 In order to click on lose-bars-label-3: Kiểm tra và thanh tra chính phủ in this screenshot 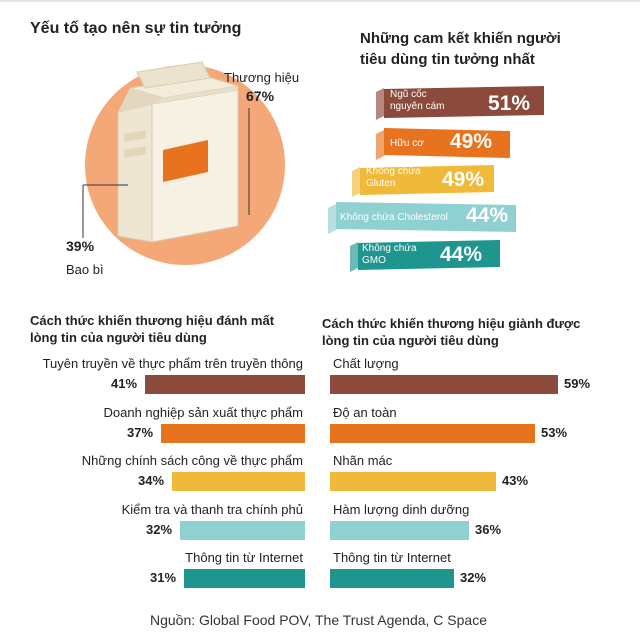, I will do `click(212, 509)`.